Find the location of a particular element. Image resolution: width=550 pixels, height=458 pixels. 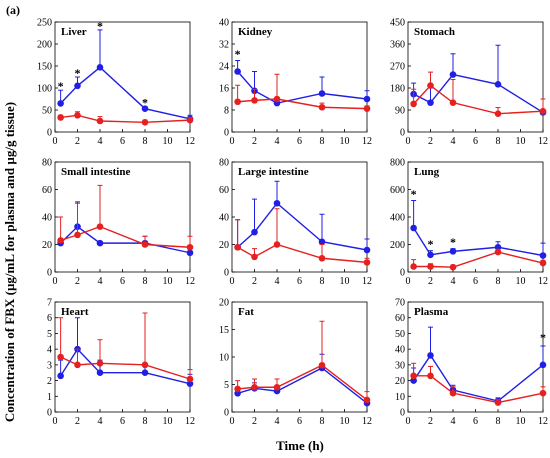

y-tick-label: 2 is located at coordinates (49, 381).